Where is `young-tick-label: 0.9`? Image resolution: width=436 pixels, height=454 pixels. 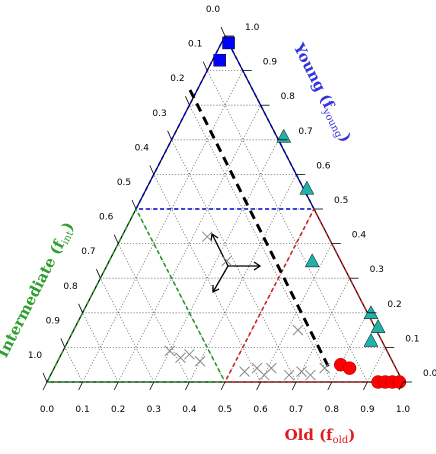
young-tick-label: 0.9 is located at coordinates (270, 63).